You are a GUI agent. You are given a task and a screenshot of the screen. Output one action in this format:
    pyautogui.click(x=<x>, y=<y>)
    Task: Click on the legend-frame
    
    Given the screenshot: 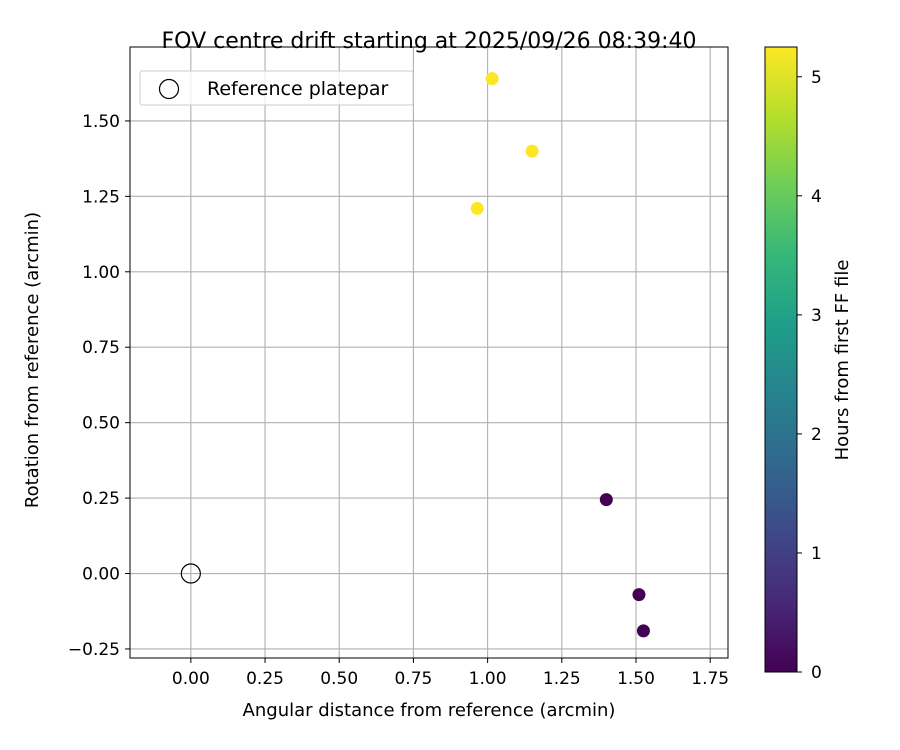 What is the action you would take?
    pyautogui.click(x=276, y=88)
    